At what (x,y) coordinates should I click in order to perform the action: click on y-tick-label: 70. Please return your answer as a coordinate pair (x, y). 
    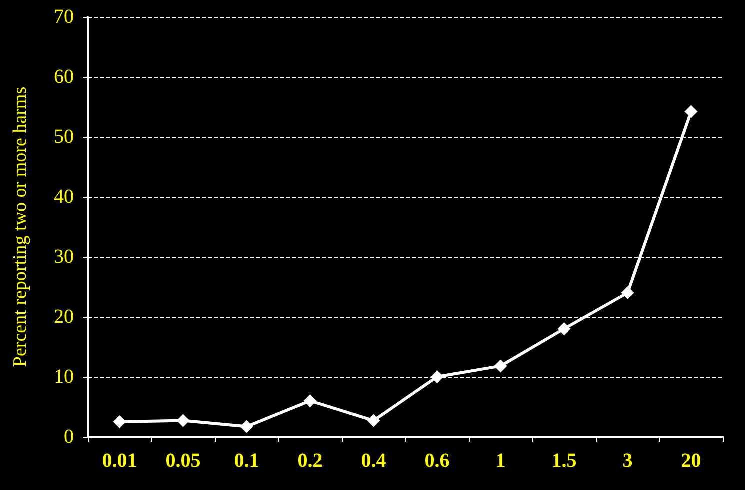
    Looking at the image, I should click on (64, 17).